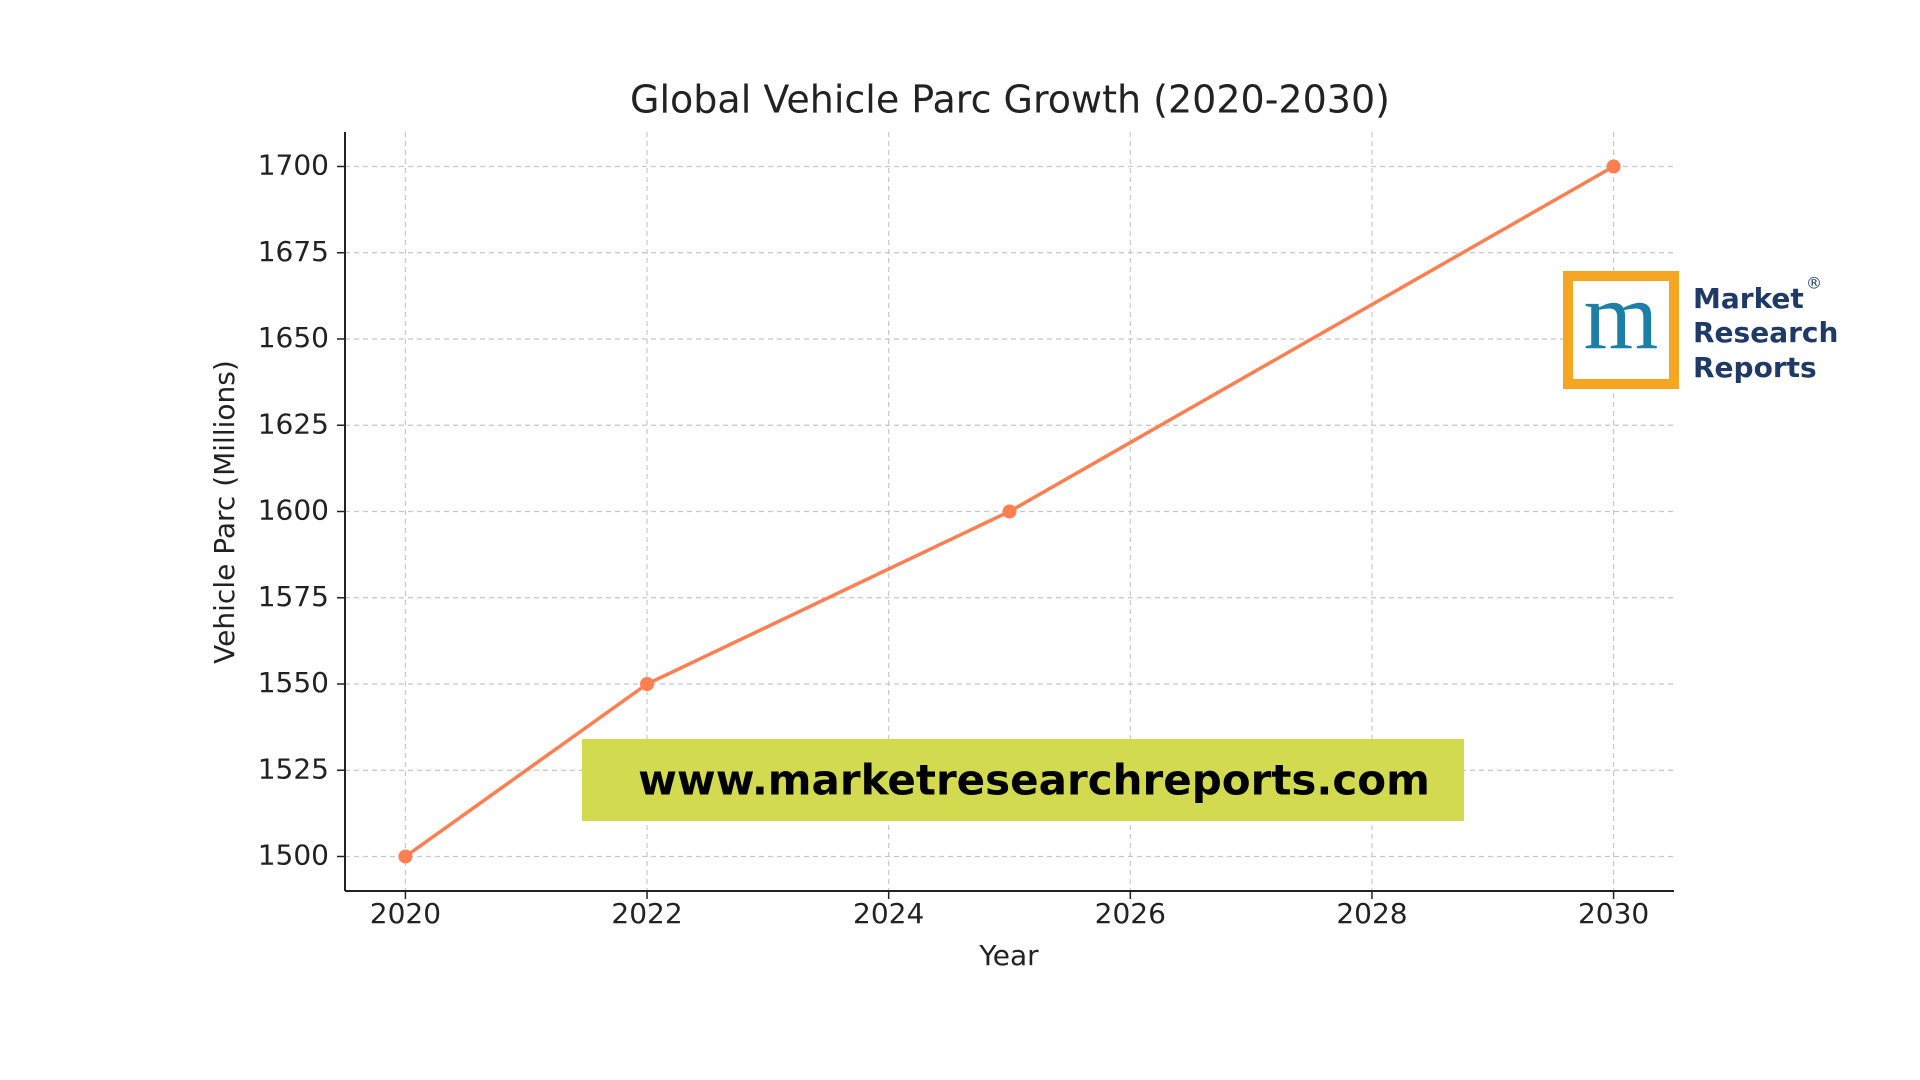 Image resolution: width=1920 pixels, height=1080 pixels. Describe the element at coordinates (293, 510) in the screenshot. I see `y-tick-label: 1600` at that location.